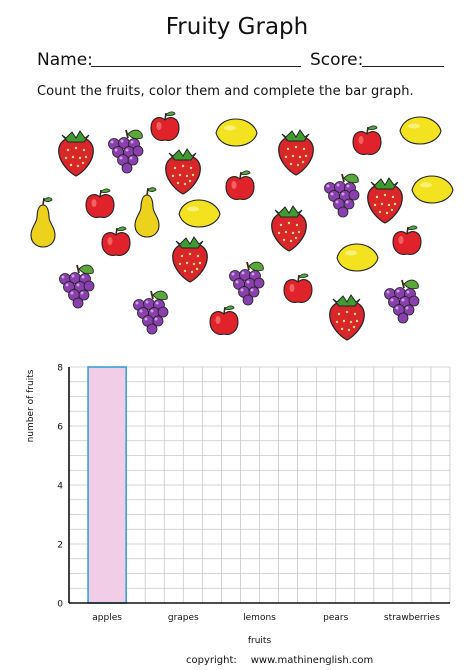 This screenshot has height=670, width=474. What do you see at coordinates (196, 66) in the screenshot?
I see `name-field` at bounding box center [196, 66].